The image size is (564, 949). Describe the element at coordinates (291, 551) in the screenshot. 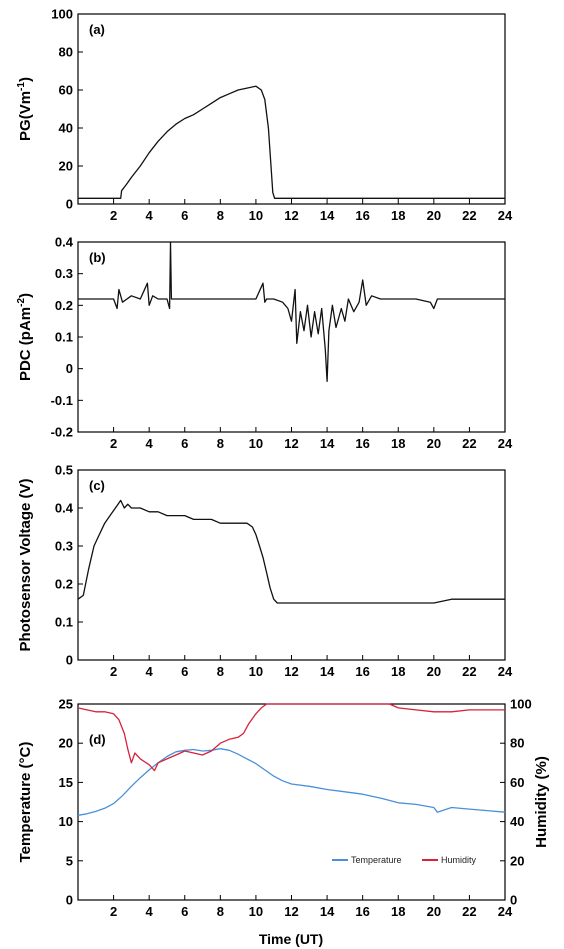

I see `panel-c-series-line` at that location.